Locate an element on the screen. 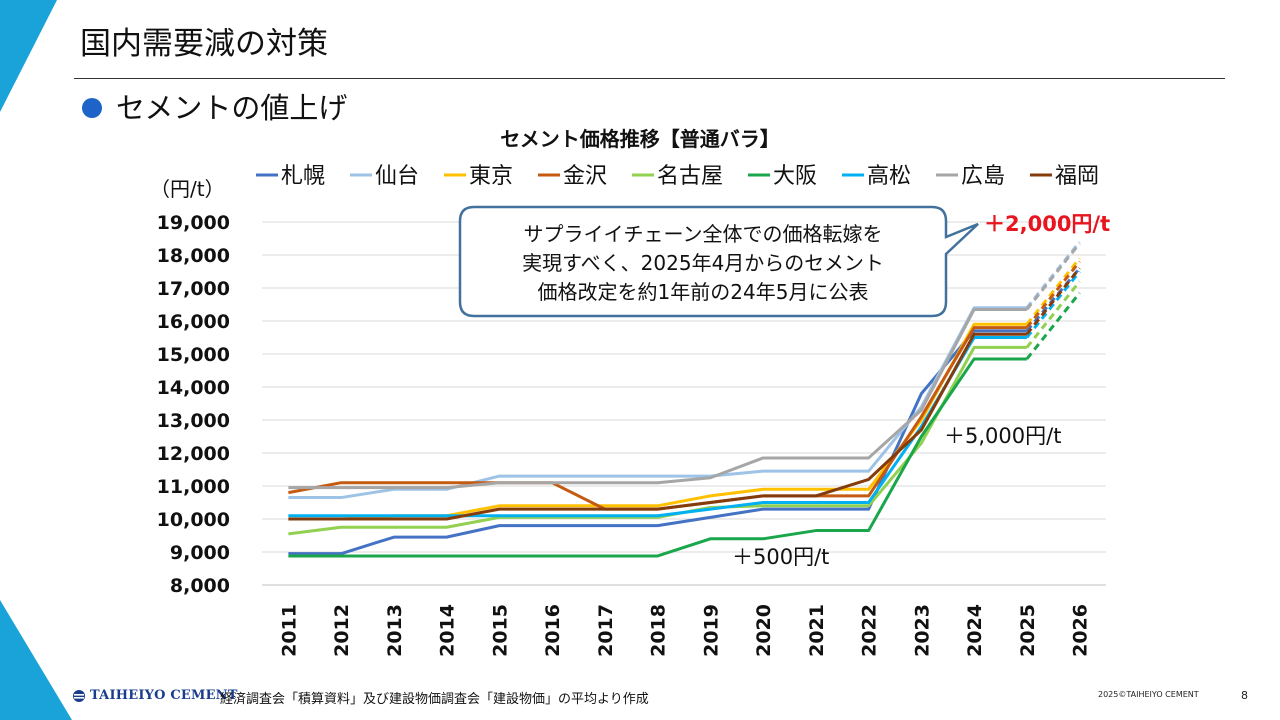 The image size is (1280, 720). y-tick-label: 9,000 is located at coordinates (200, 553).